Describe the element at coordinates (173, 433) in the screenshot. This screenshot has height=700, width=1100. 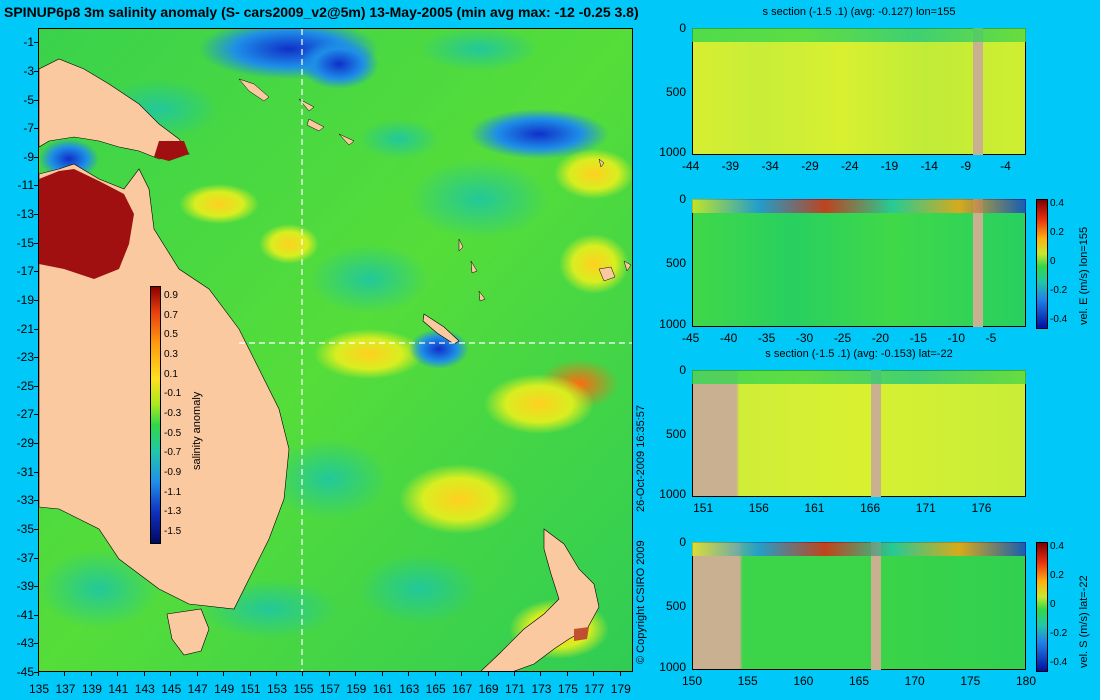
I see `map-colorbar-tick: -0.5` at that location.